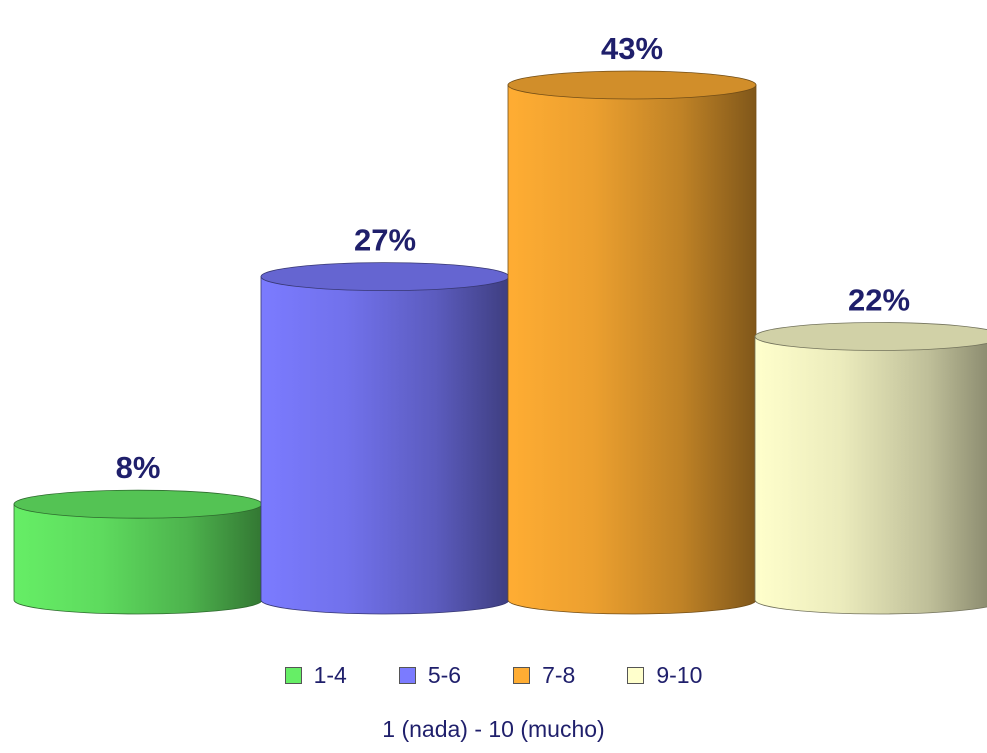 The height and width of the screenshot is (753, 987). I want to click on legend-label-7-8: 7-8, so click(559, 675).